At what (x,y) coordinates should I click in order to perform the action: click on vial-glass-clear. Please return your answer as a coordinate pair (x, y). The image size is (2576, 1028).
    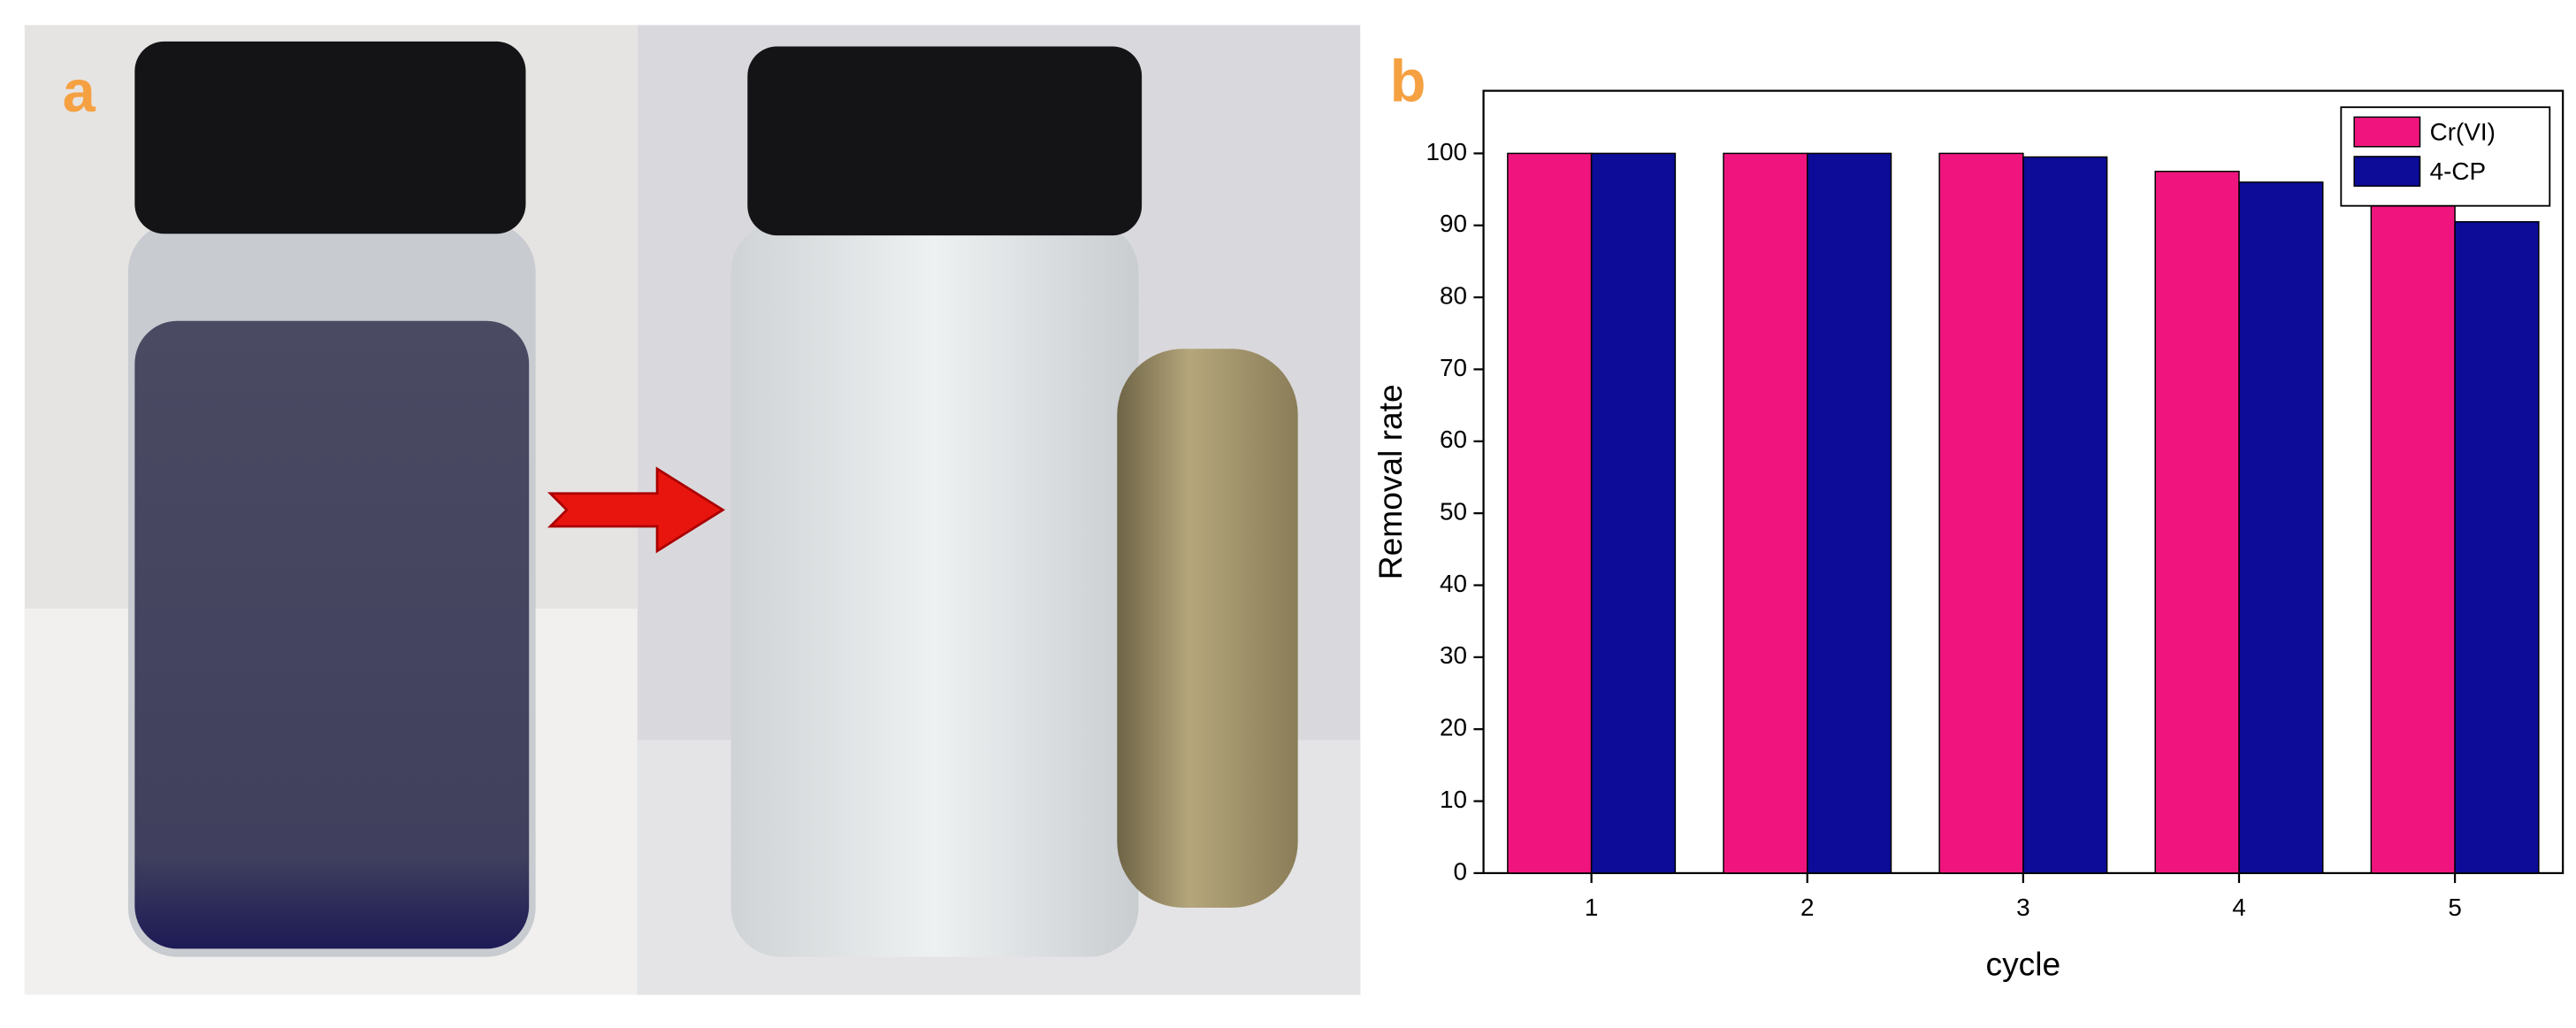
    Looking at the image, I should click on (934, 589).